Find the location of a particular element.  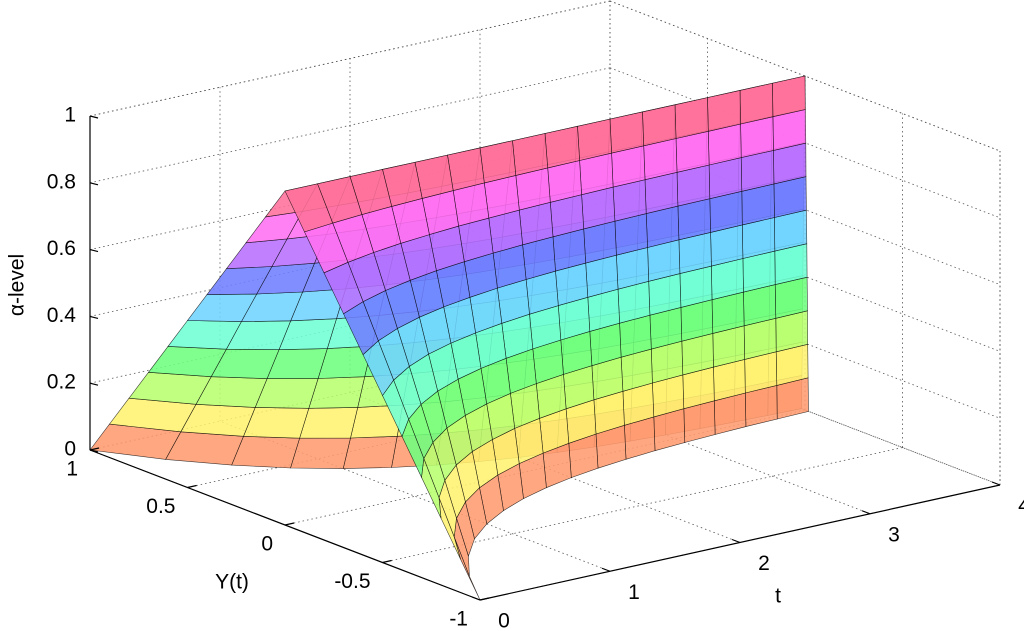

x-tick-label: 1 is located at coordinates (634, 592).